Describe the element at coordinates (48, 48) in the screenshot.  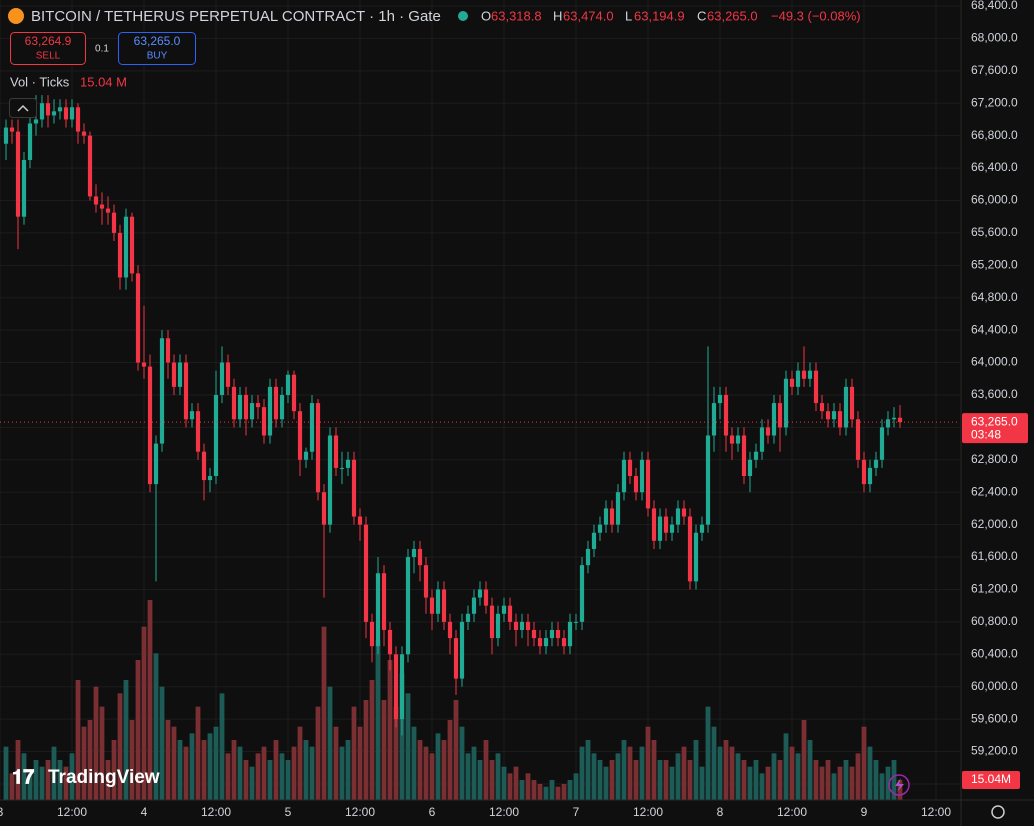
I see `sell-button` at that location.